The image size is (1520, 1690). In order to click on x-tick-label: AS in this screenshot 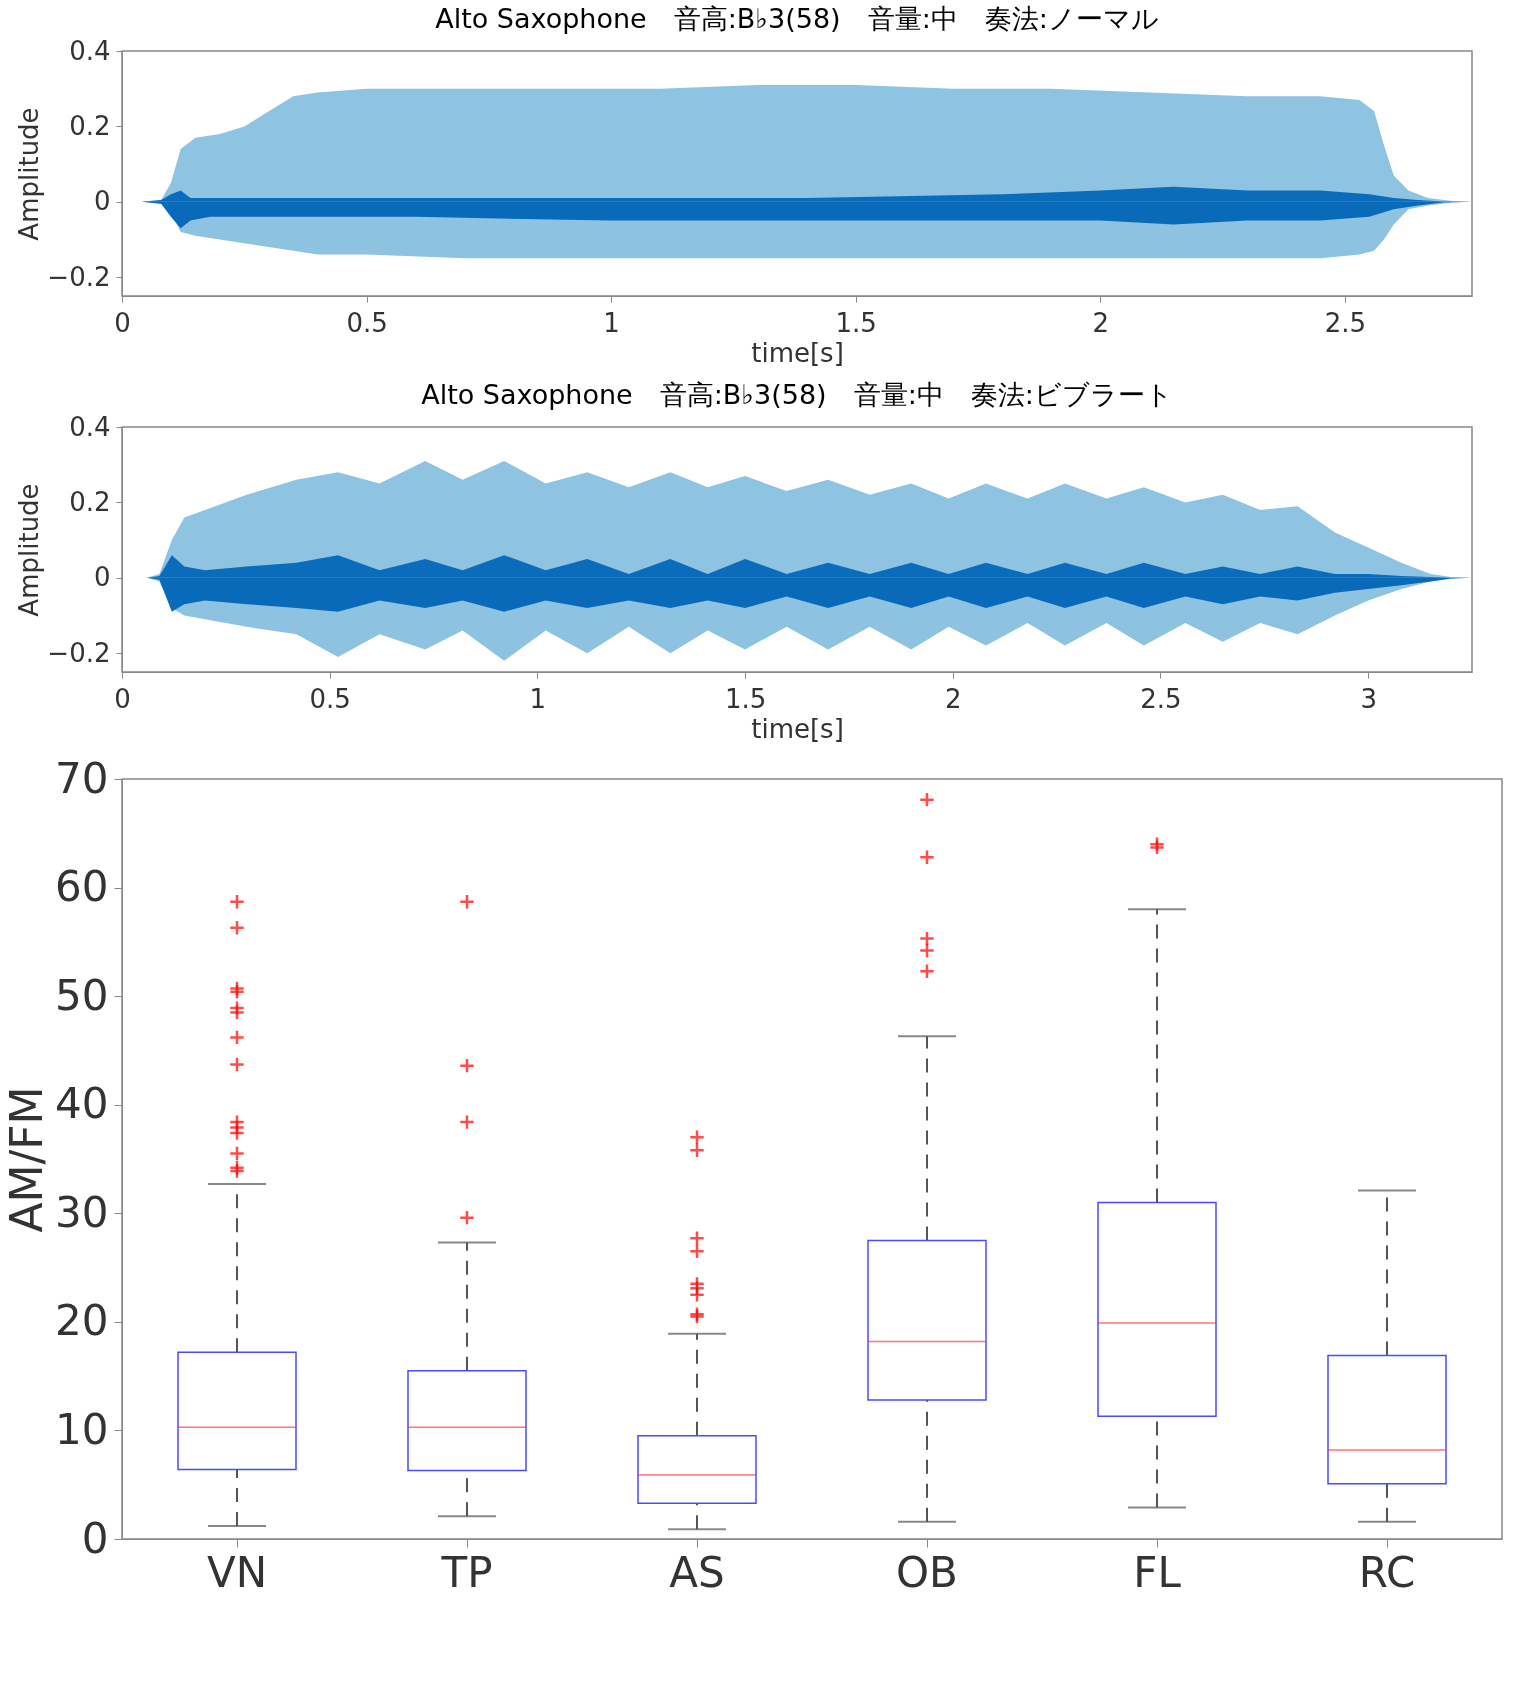, I will do `click(697, 1572)`.